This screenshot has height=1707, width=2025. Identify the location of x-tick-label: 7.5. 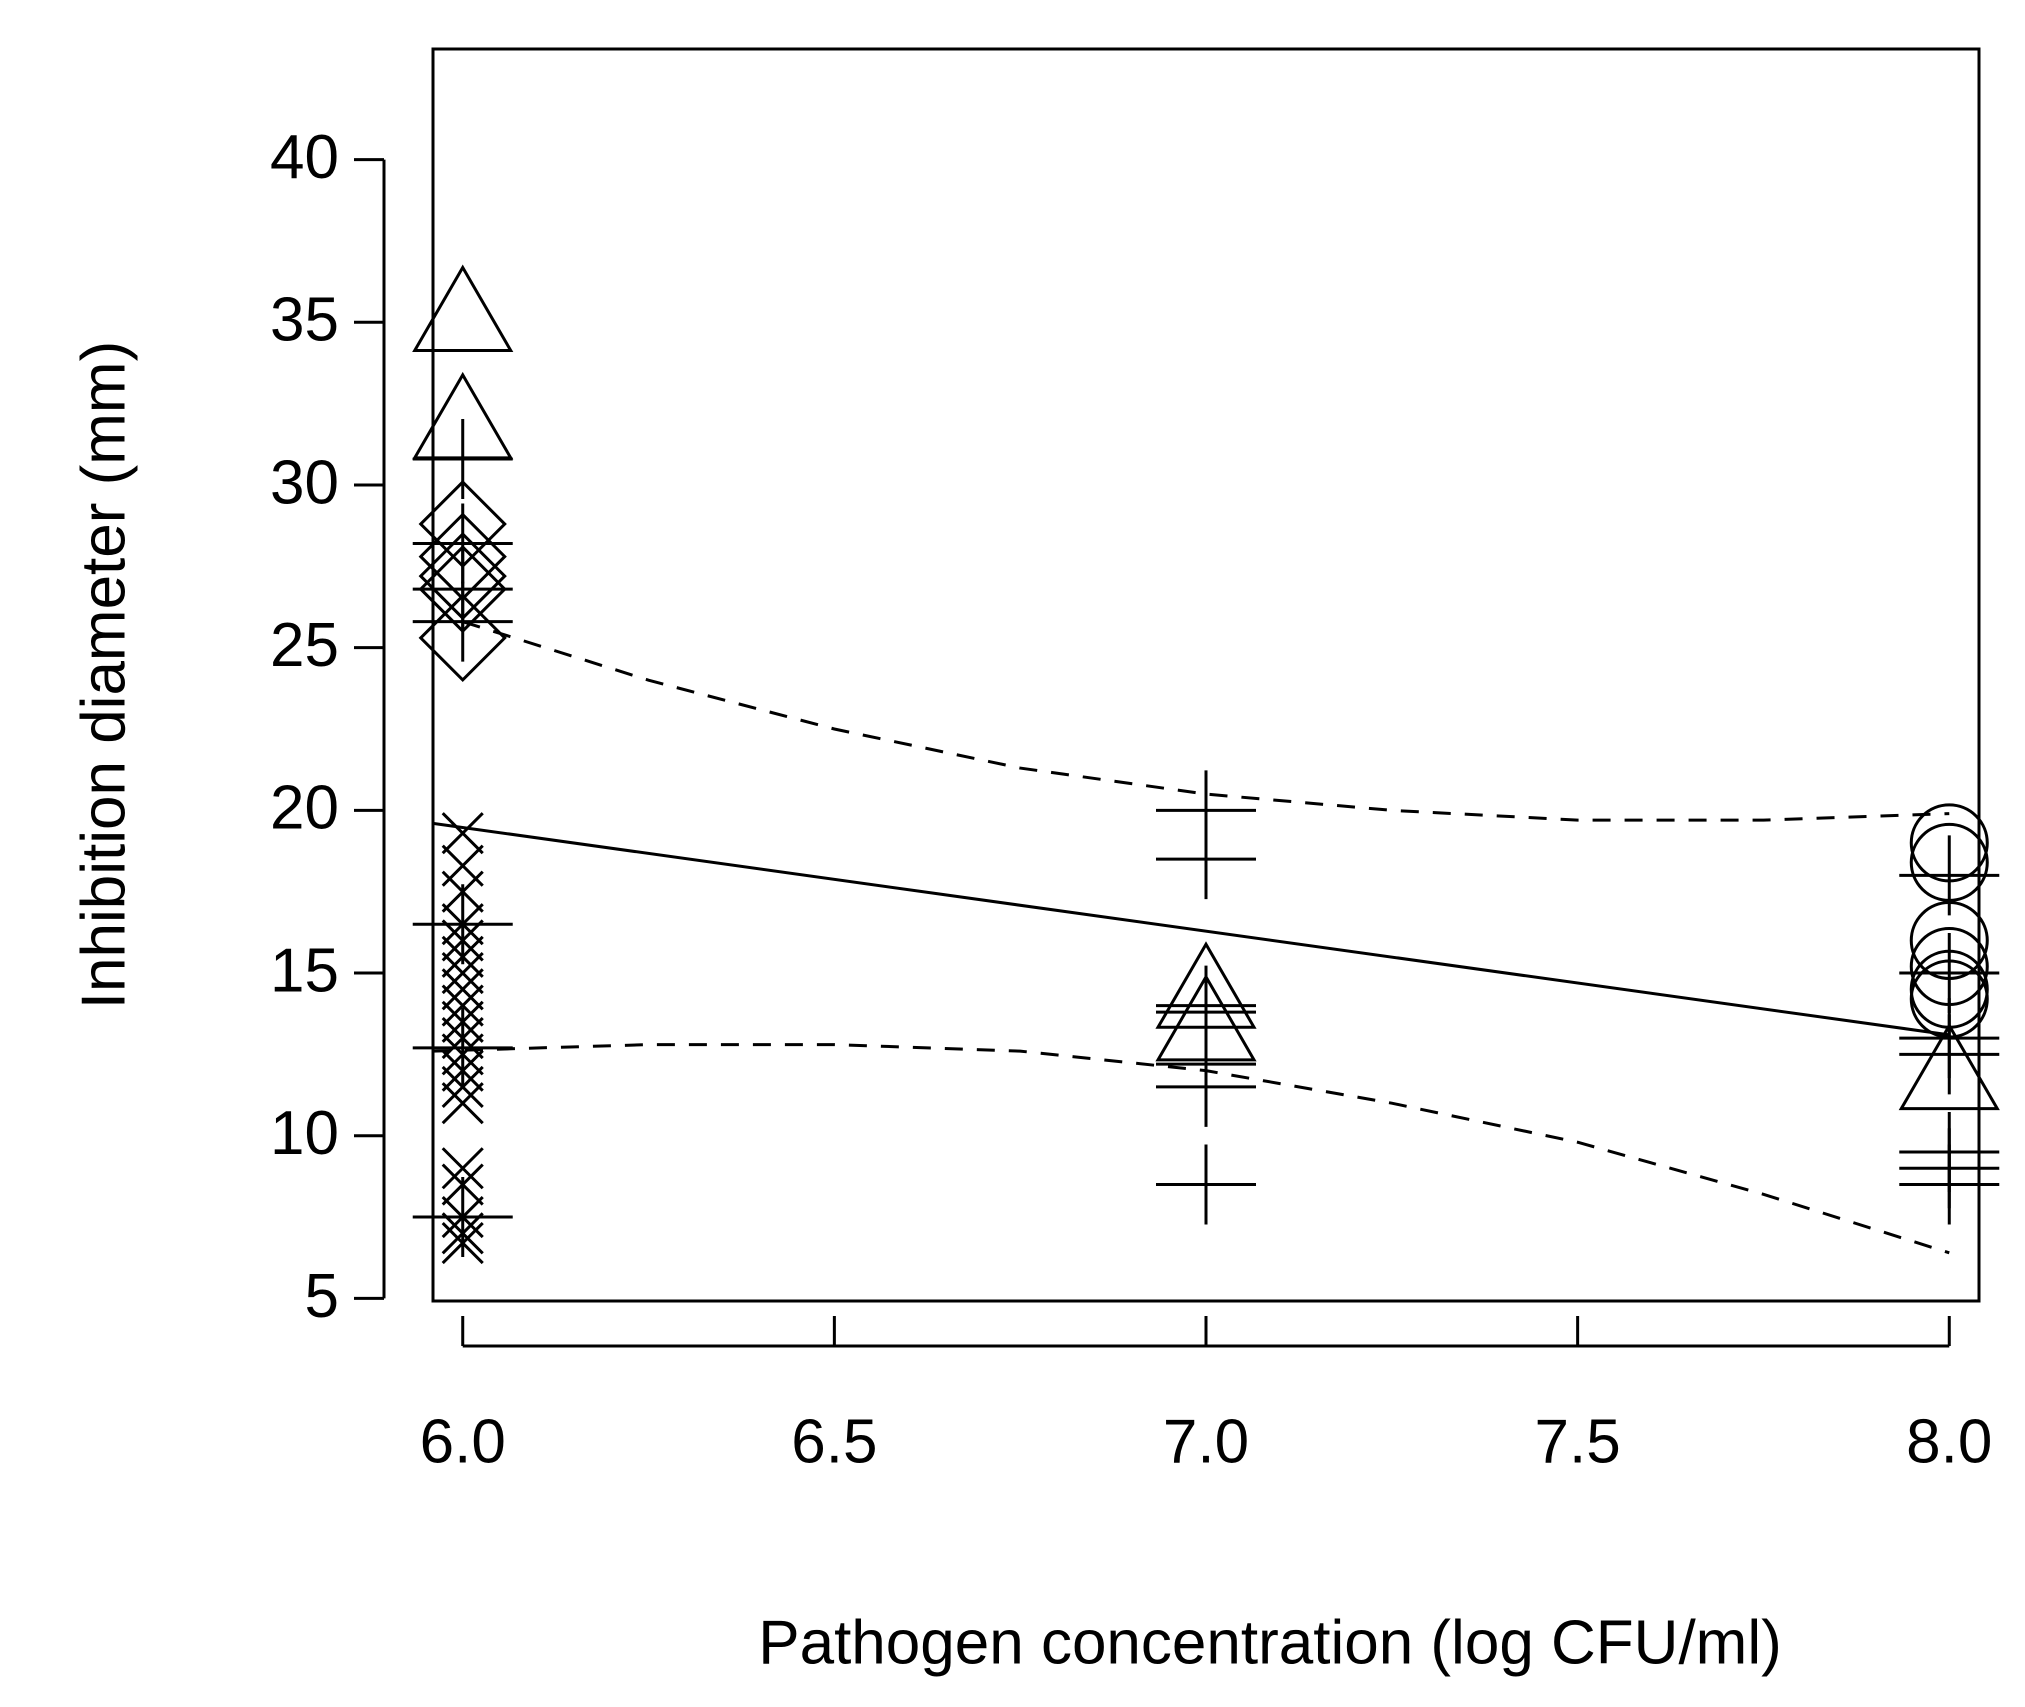
(1578, 1441).